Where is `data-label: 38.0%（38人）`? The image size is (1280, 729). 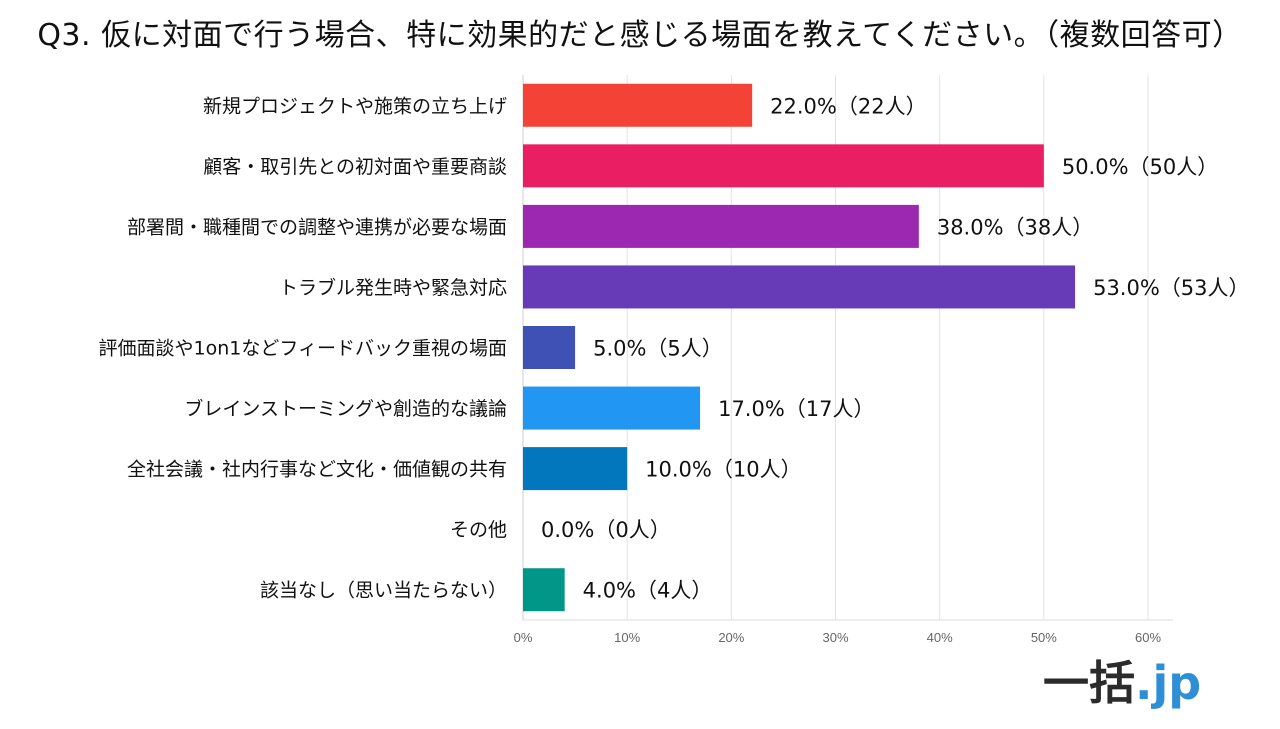
data-label: 38.0%（38人） is located at coordinates (1015, 227).